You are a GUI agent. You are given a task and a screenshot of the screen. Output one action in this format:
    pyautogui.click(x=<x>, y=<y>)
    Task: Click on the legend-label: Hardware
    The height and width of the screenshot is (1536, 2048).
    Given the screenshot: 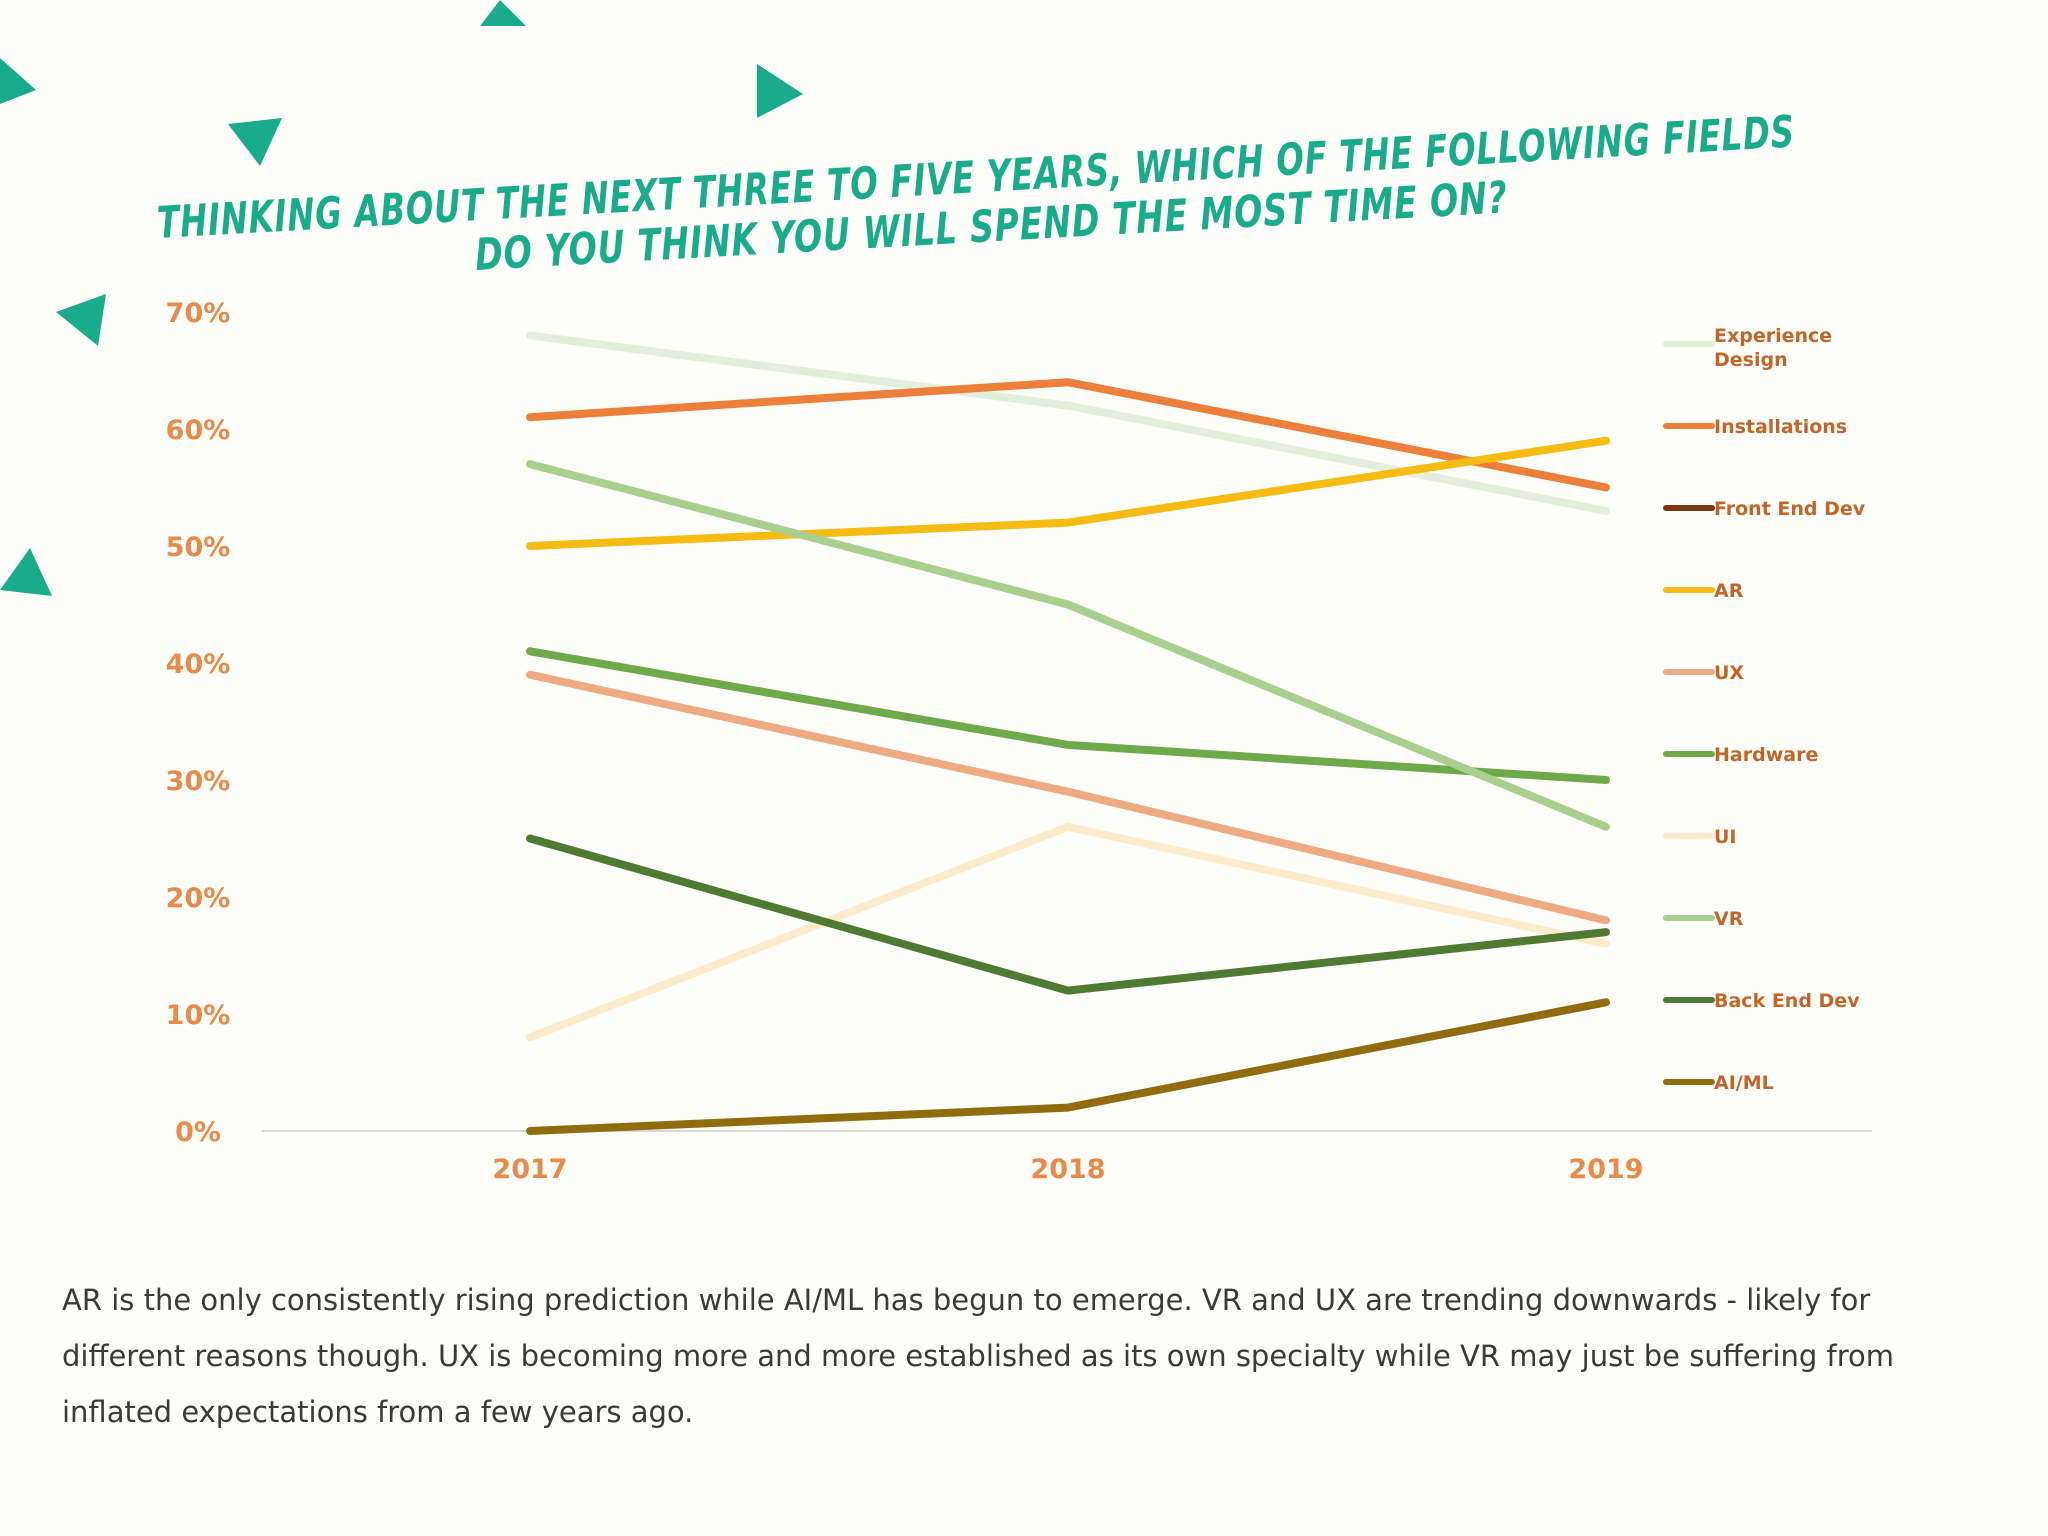 What is the action you would take?
    pyautogui.click(x=1766, y=755)
    